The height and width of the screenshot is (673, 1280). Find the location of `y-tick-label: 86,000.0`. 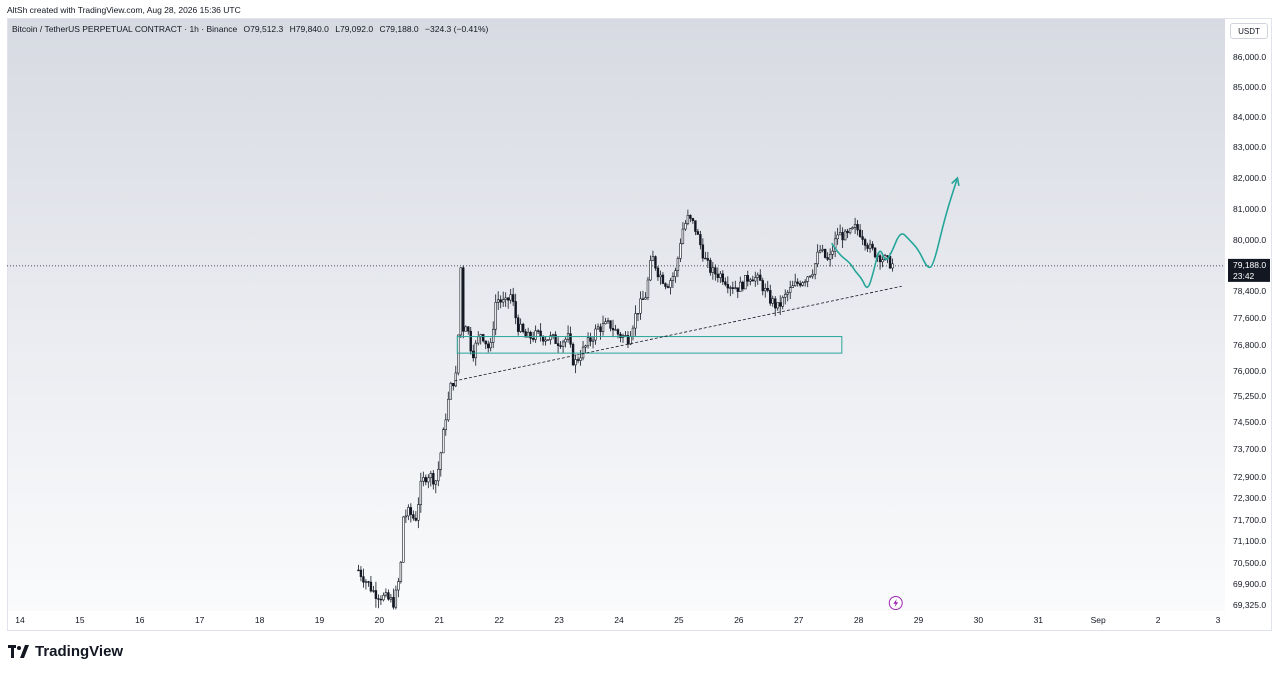

y-tick-label: 86,000.0 is located at coordinates (1249, 57).